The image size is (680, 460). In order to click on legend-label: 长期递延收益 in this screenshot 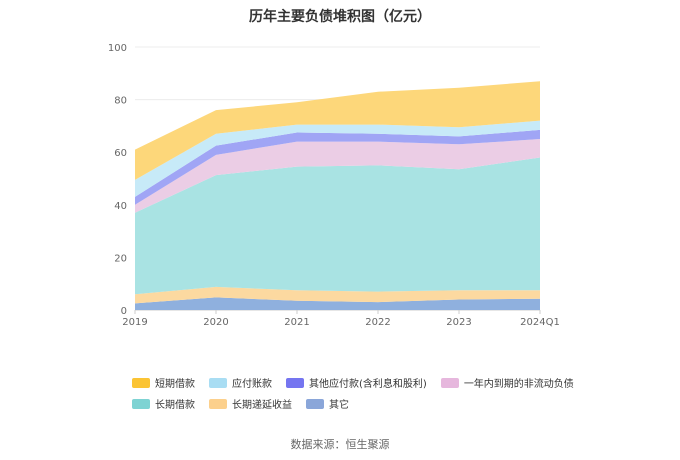, I will do `click(262, 405)`.